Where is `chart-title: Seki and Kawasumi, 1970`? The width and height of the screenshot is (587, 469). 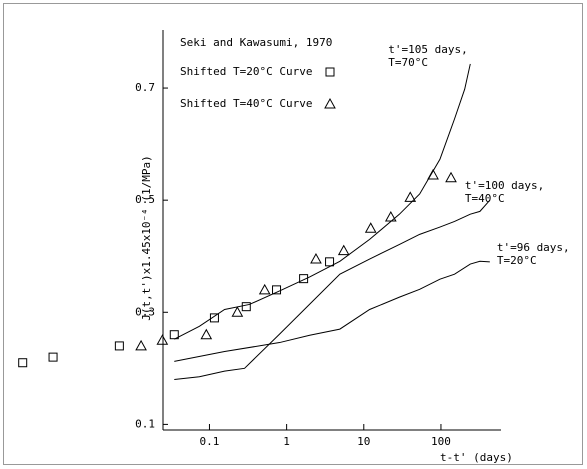 chart-title: Seki and Kawasumi, 1970 is located at coordinates (256, 42).